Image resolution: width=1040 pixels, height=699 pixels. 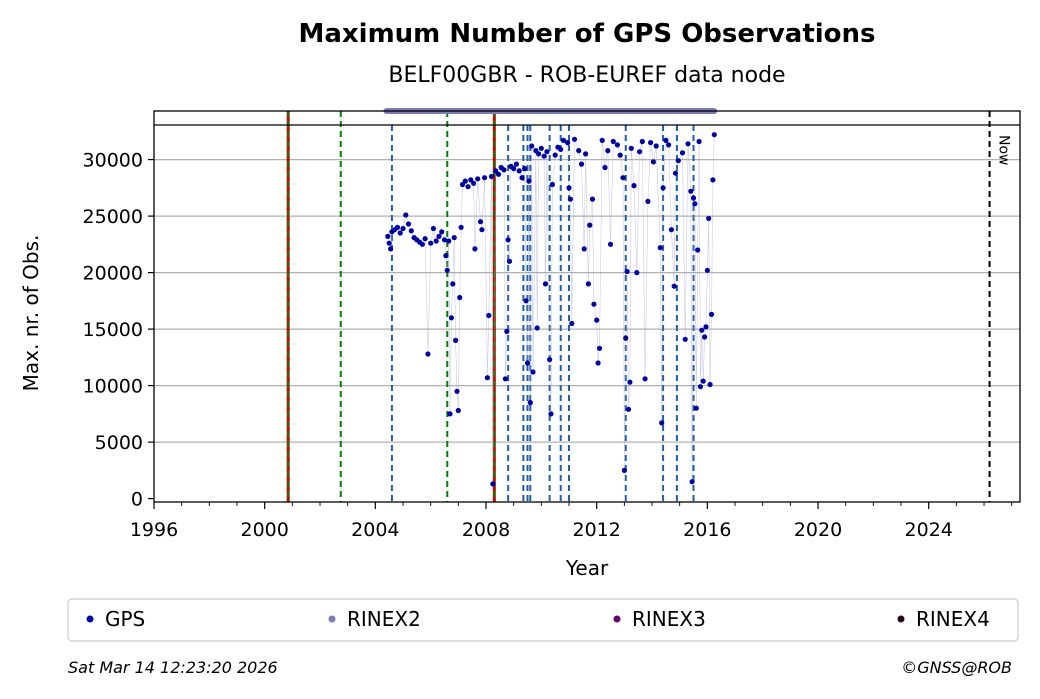 What do you see at coordinates (137, 500) in the screenshot?
I see `ytick-label-0: 0` at bounding box center [137, 500].